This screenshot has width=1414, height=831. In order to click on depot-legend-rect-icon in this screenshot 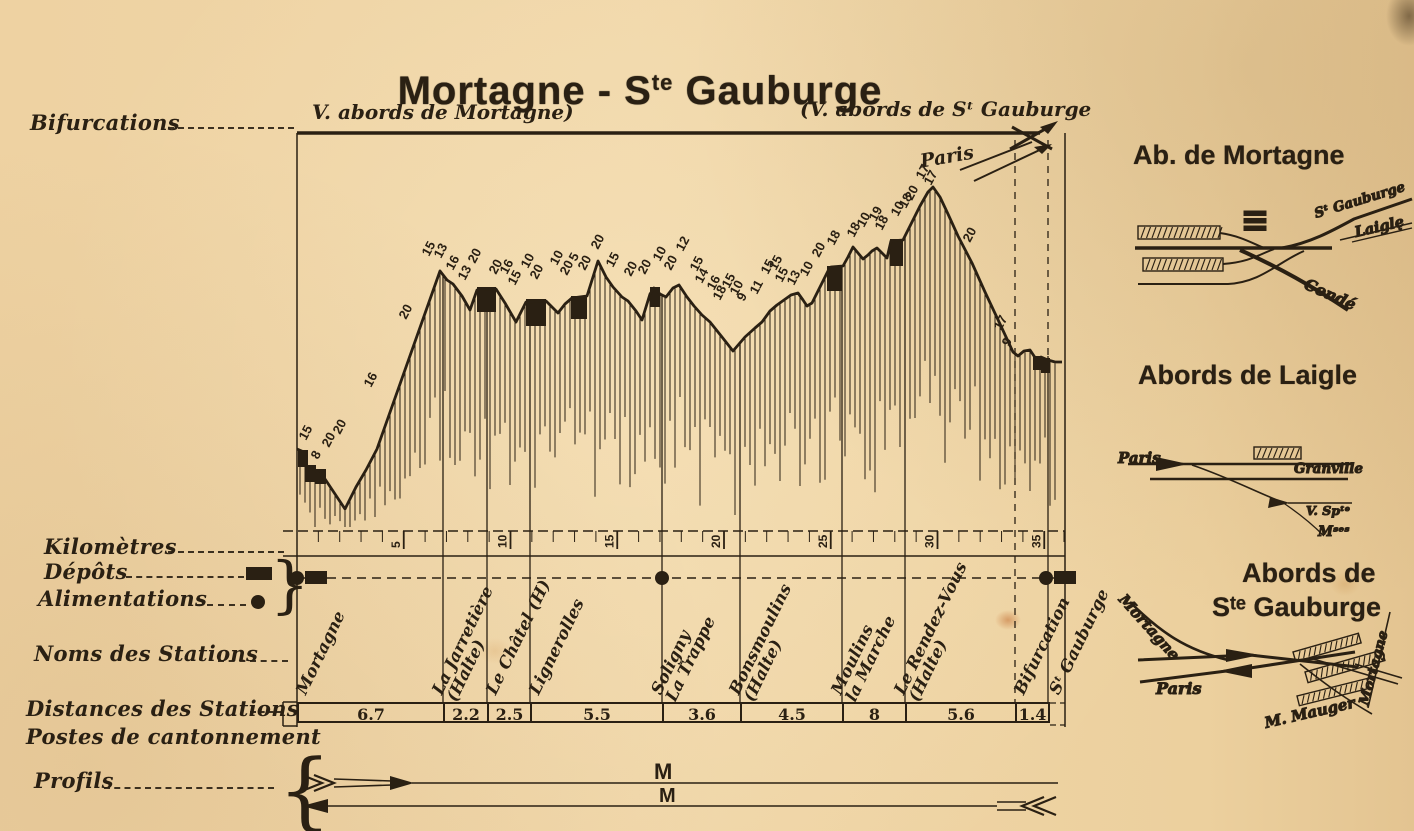, I will do `click(259, 573)`.